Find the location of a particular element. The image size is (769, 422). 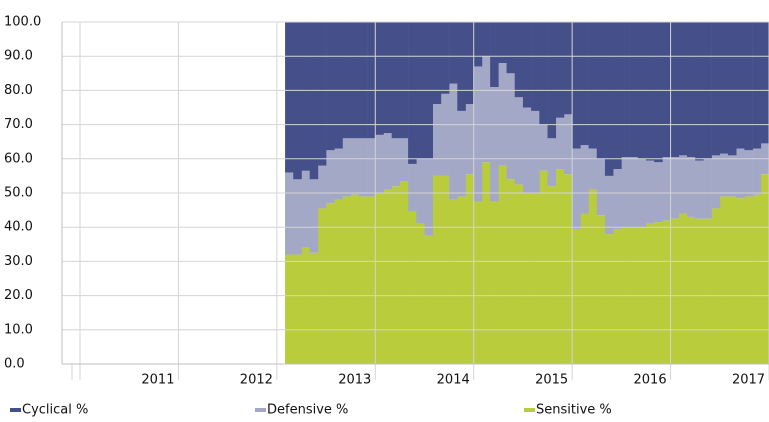

y-tick-label: 100.0 is located at coordinates (22, 22).